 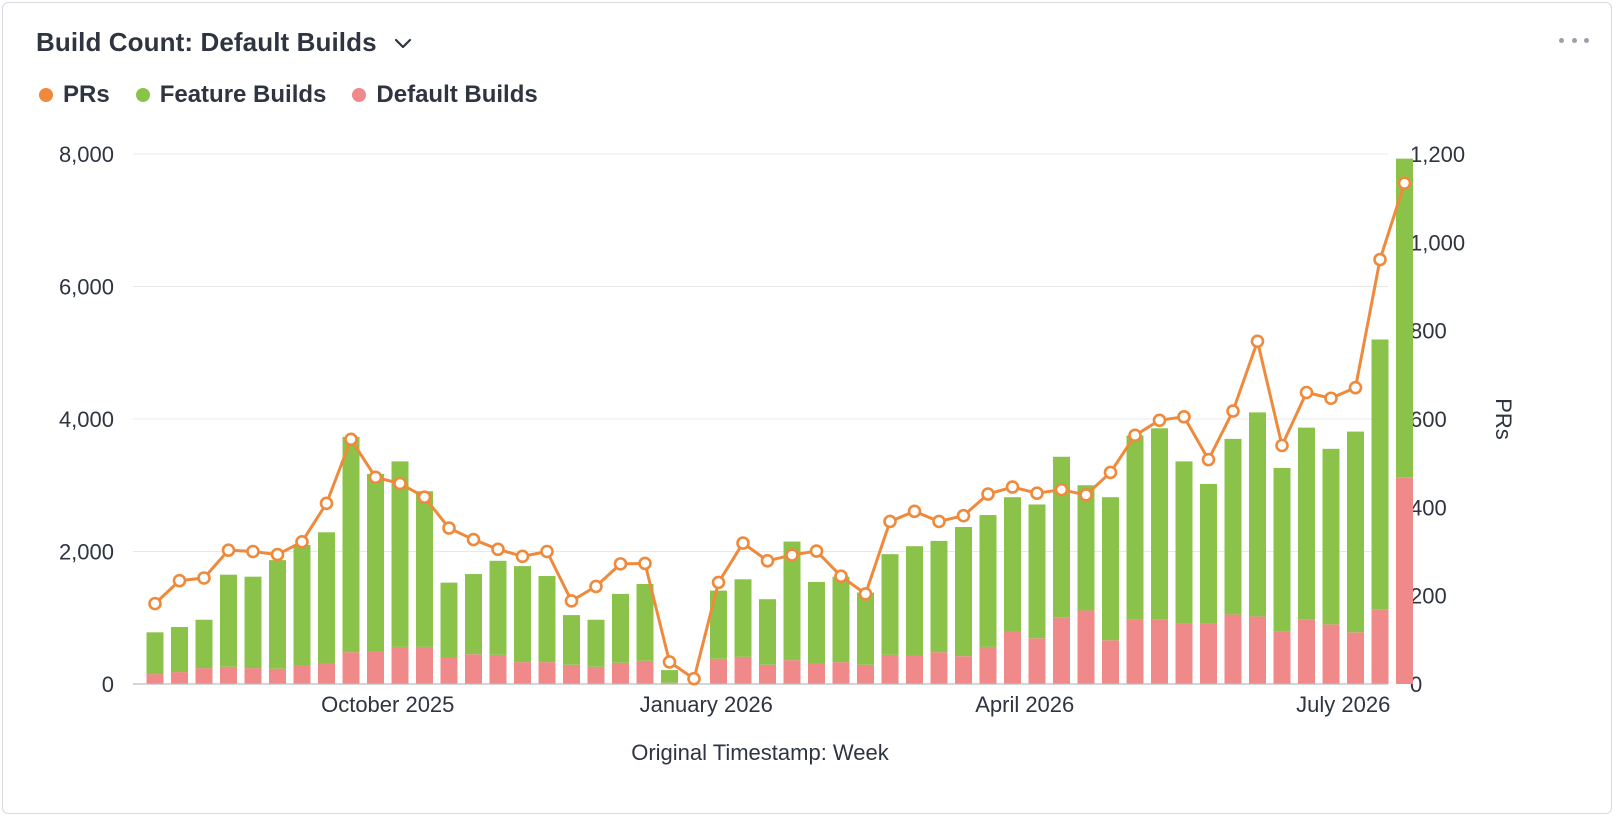 What do you see at coordinates (1024, 704) in the screenshot?
I see `x-tick-label: April 2026` at bounding box center [1024, 704].